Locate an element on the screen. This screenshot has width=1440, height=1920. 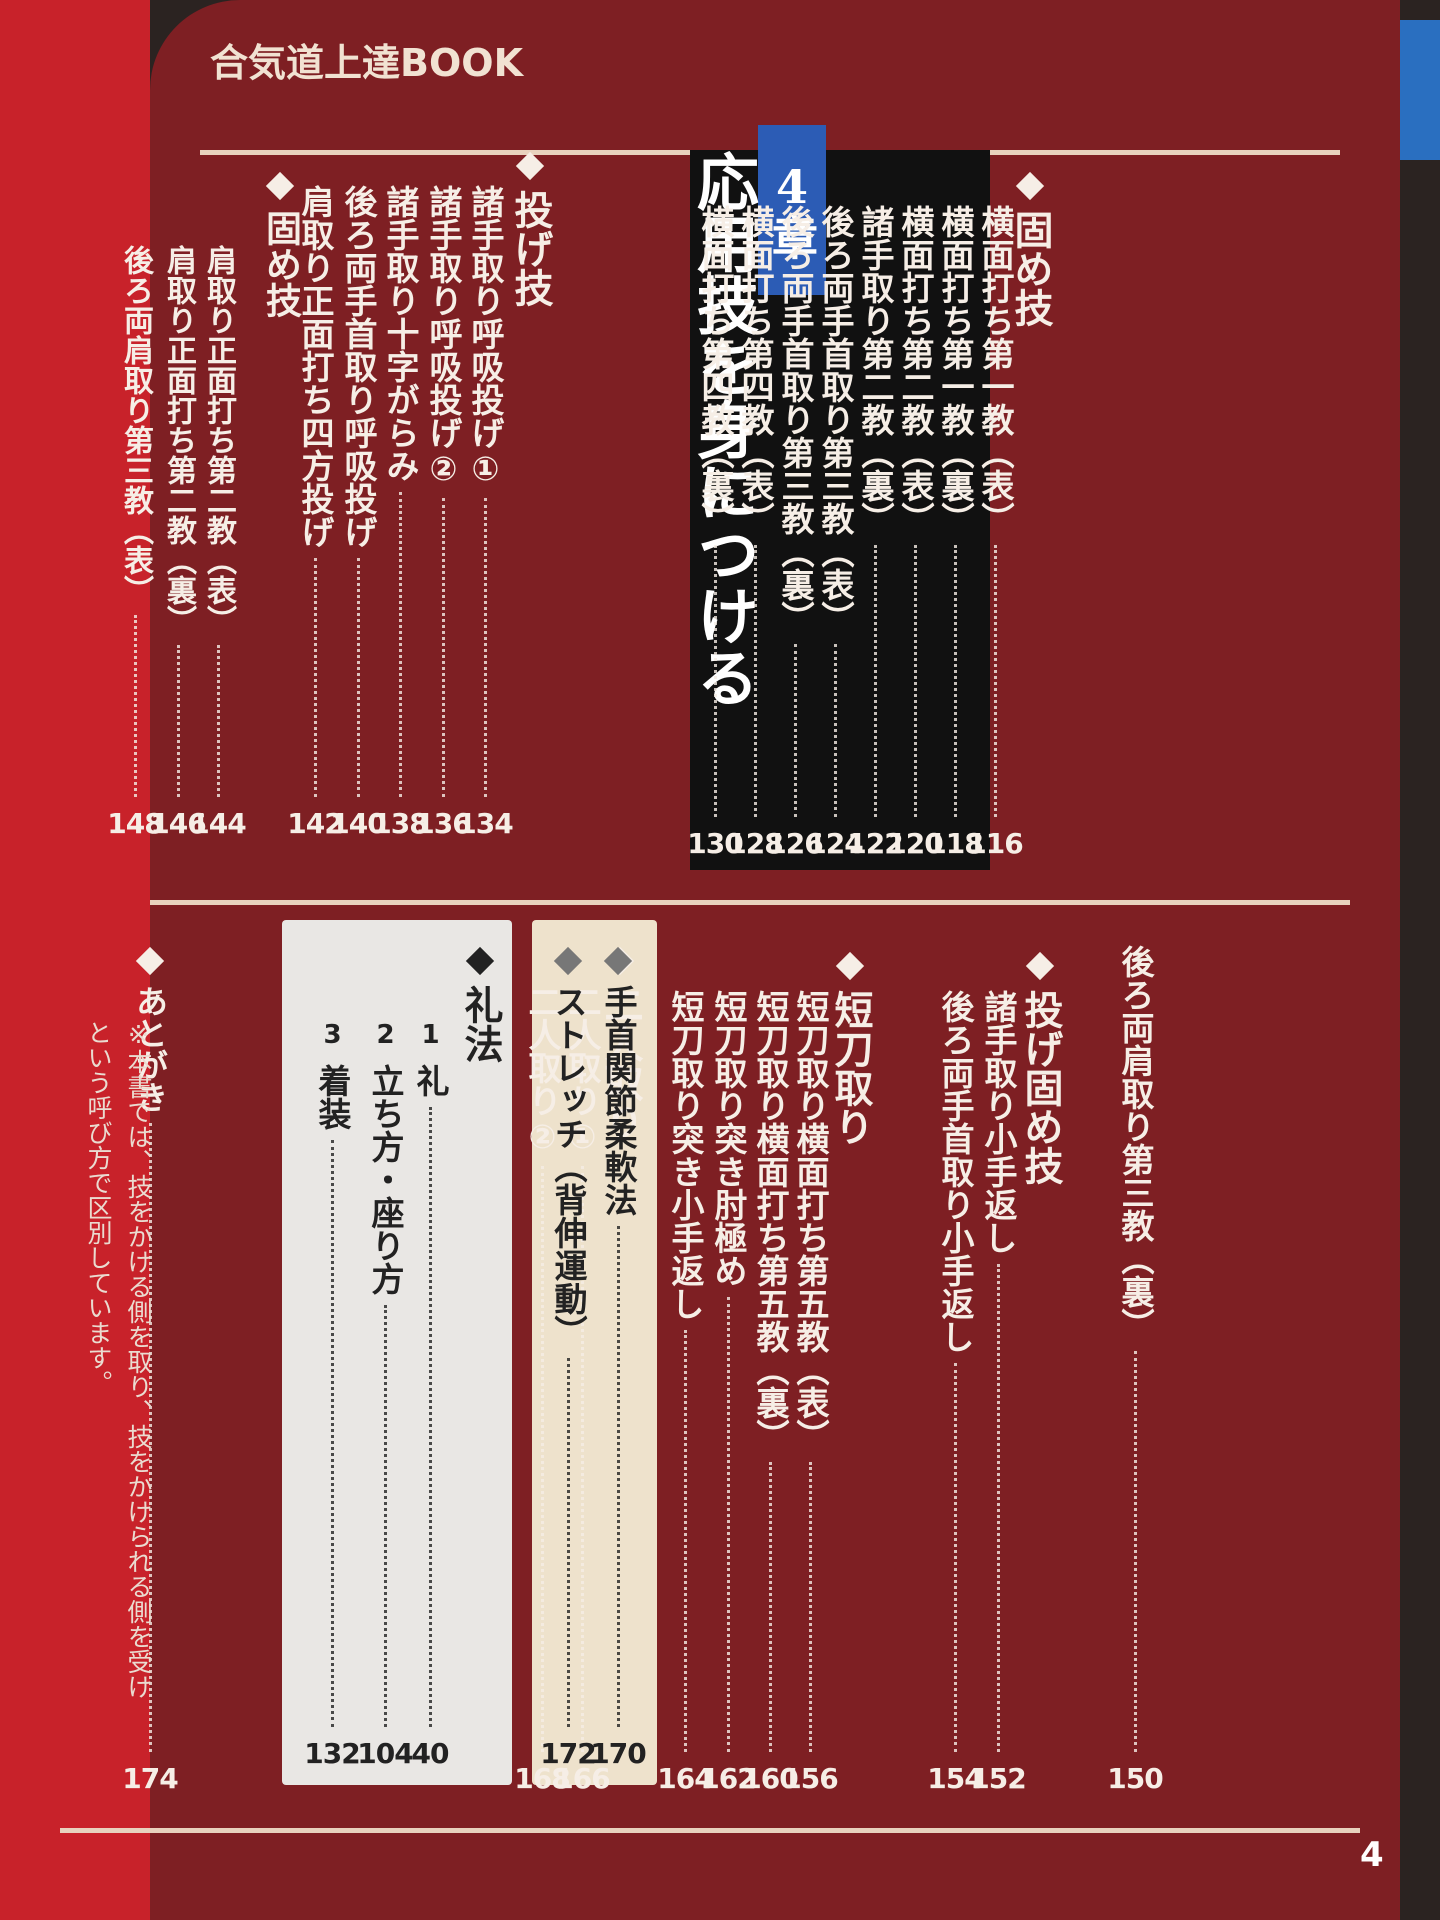
adjacent-book is located at coordinates (75, 960).